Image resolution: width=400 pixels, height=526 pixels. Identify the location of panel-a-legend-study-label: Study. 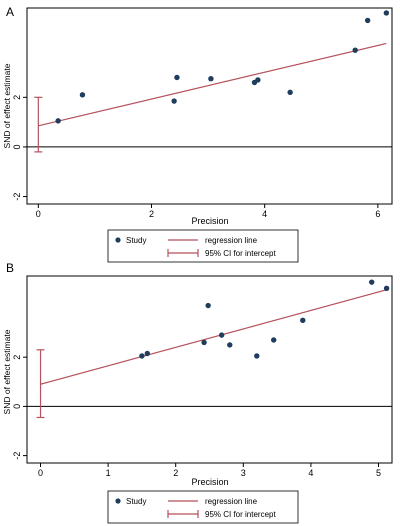
(136, 240).